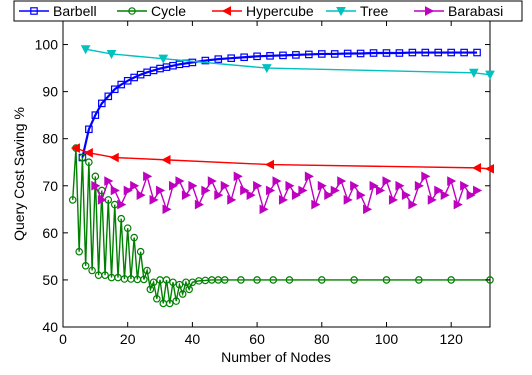 This screenshot has height=375, width=532. I want to click on legend-item-hypercube: Hypercube, so click(263, 11).